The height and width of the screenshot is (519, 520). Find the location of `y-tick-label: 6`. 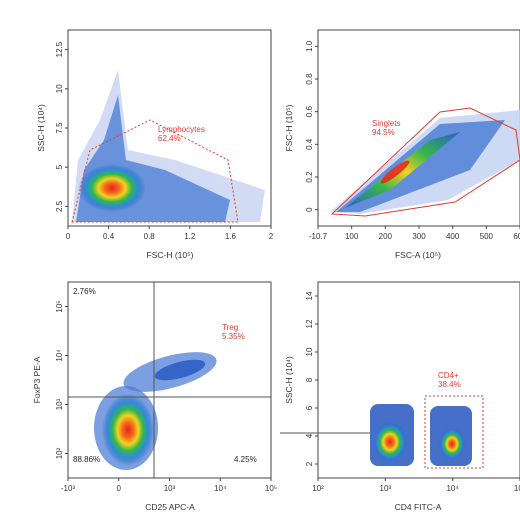

y-tick-label: 6 is located at coordinates (309, 407).